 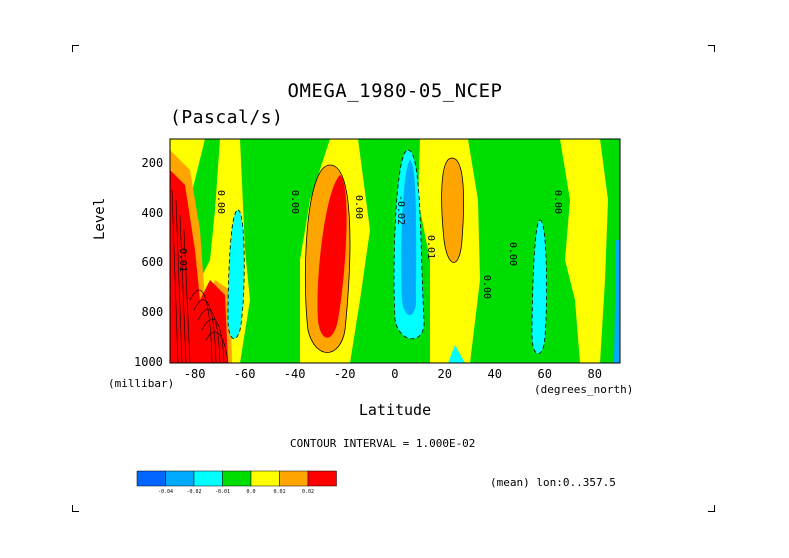 What do you see at coordinates (152, 162) in the screenshot?
I see `y-tick-label: 200` at bounding box center [152, 162].